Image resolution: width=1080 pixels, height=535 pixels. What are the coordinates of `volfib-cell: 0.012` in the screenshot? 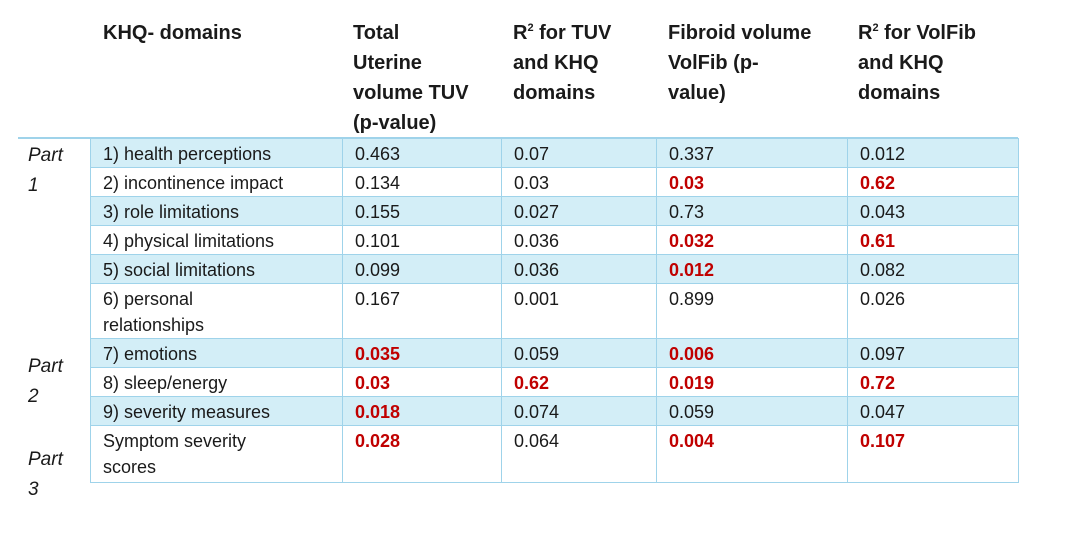 It's located at (752, 269).